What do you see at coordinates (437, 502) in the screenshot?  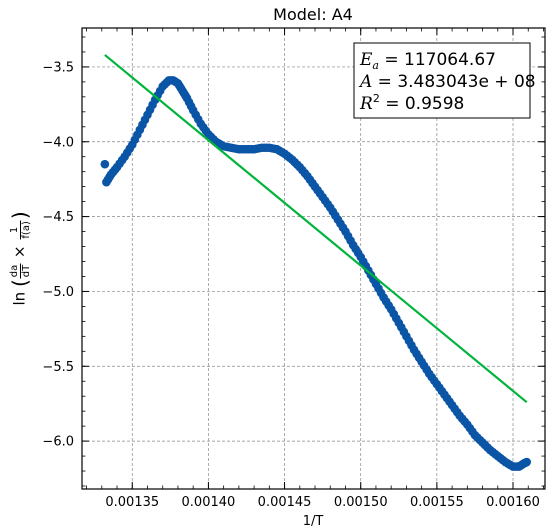 I see `x-tick-label: 0.00155` at bounding box center [437, 502].